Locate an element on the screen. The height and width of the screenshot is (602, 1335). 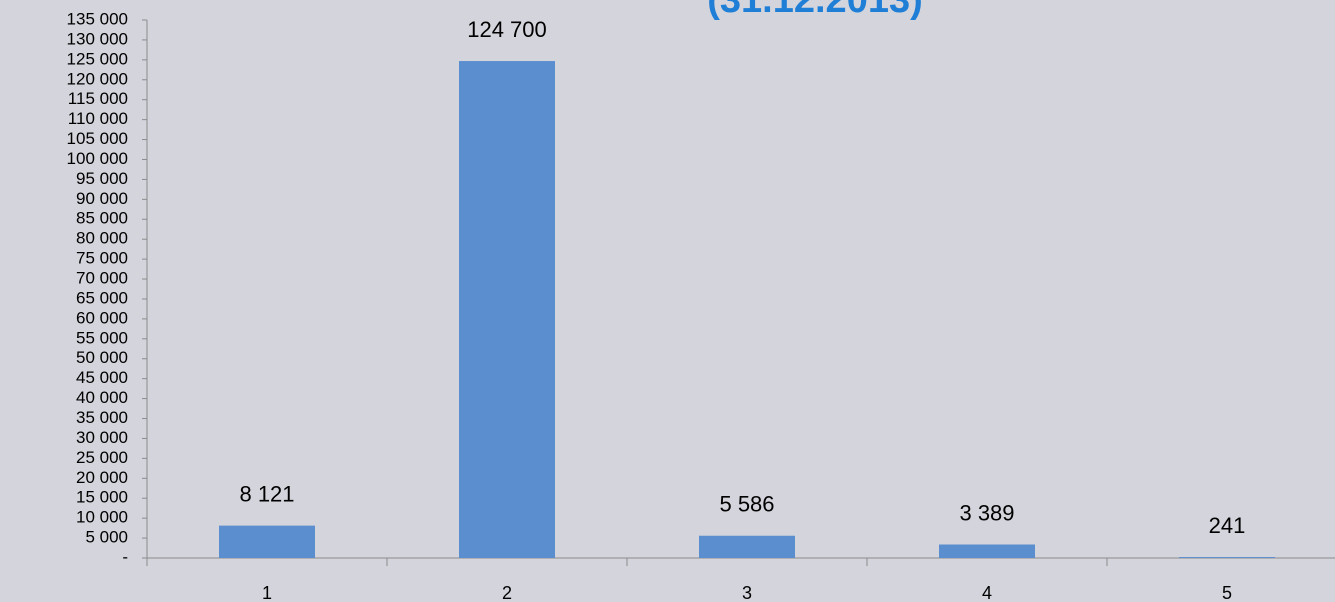
y-tick-label: 75 000 is located at coordinates (102, 258).